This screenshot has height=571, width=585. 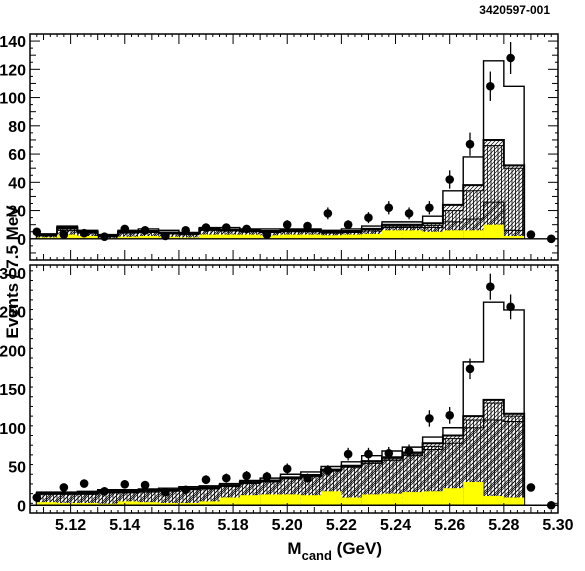 I want to click on x-axis-label-unit: (GeV), so click(x=357, y=548).